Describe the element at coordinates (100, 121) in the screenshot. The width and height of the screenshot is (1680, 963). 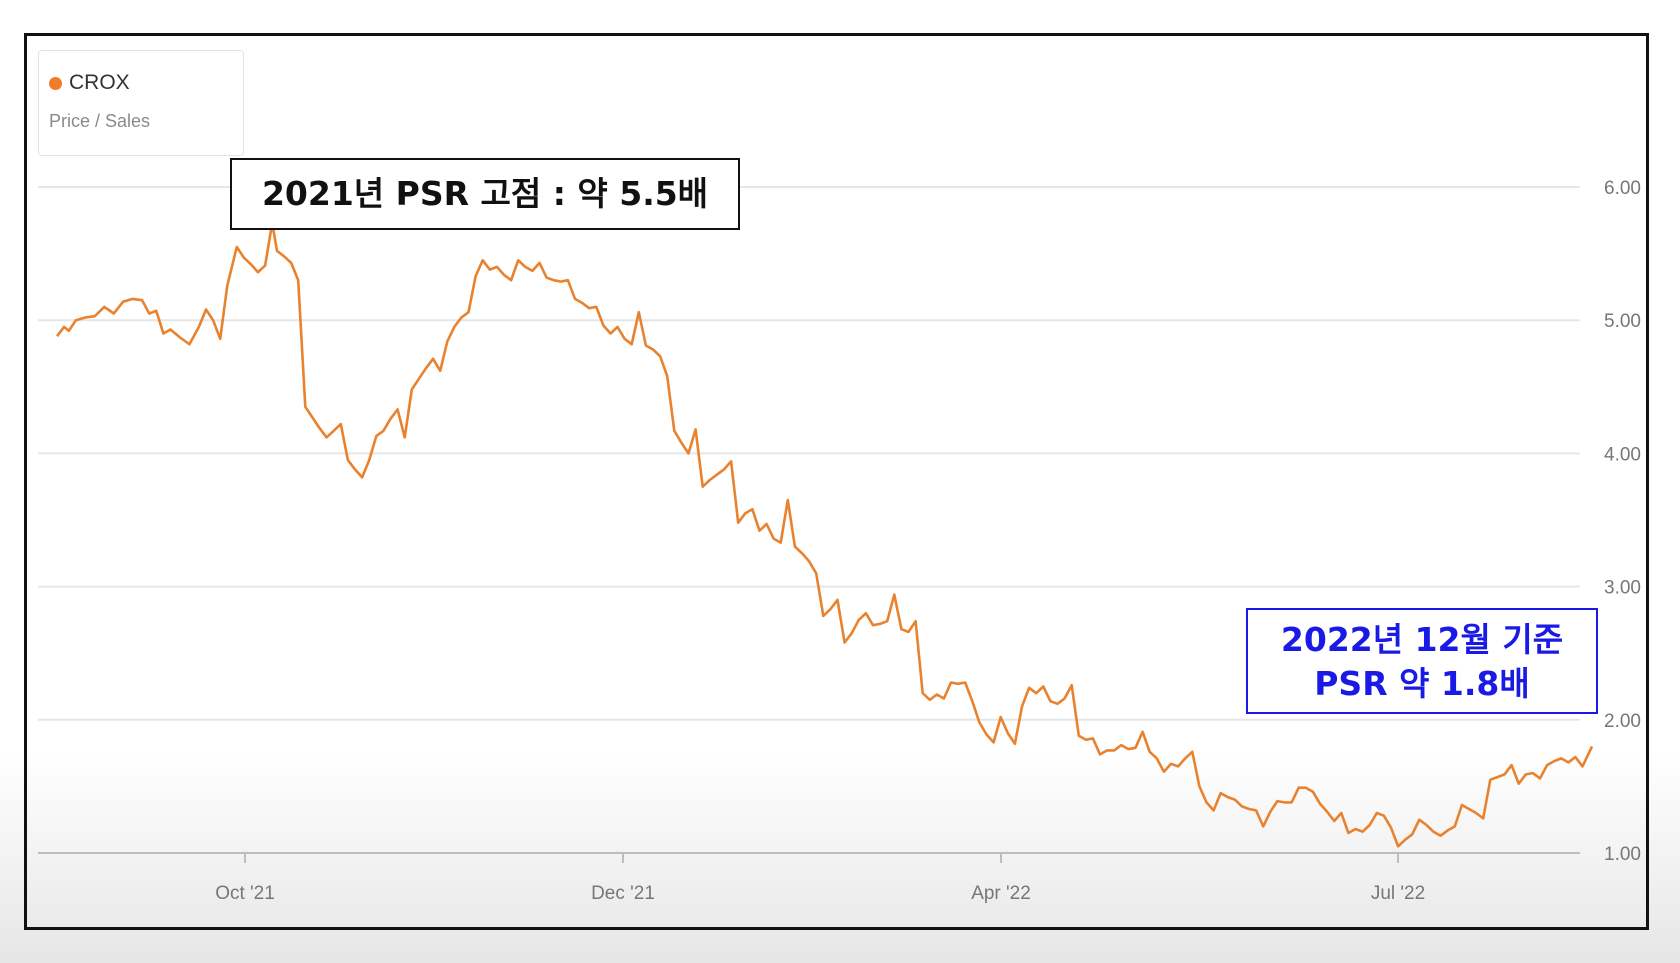
I see `legend-metric: Price / Sales` at that location.